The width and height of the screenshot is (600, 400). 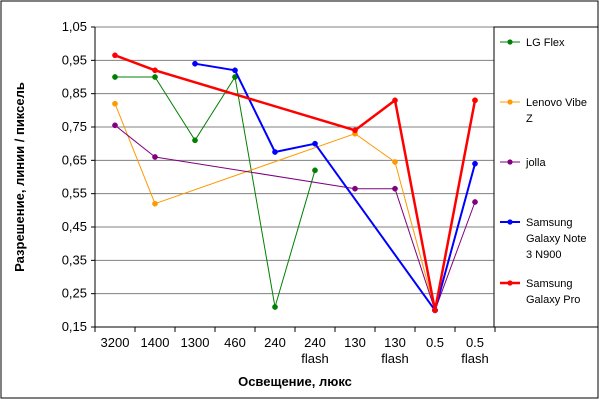 I want to click on x-tick-label: 3200, so click(x=115, y=342).